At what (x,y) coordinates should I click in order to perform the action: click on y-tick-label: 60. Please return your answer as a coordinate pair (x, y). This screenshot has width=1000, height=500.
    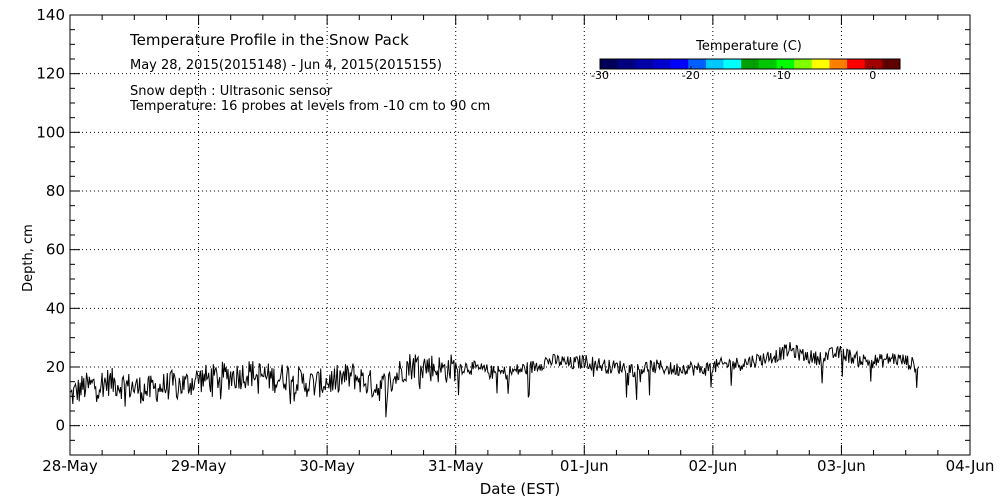
    Looking at the image, I should click on (55, 250).